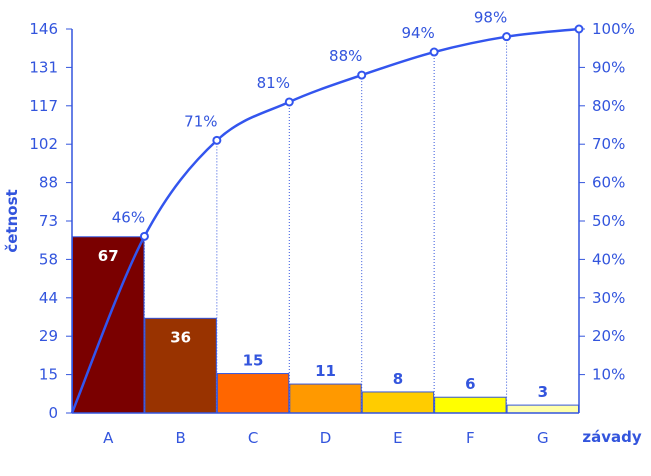 The image size is (651, 476). What do you see at coordinates (608, 375) in the screenshot?
I see `right-tick-label: 10%` at bounding box center [608, 375].